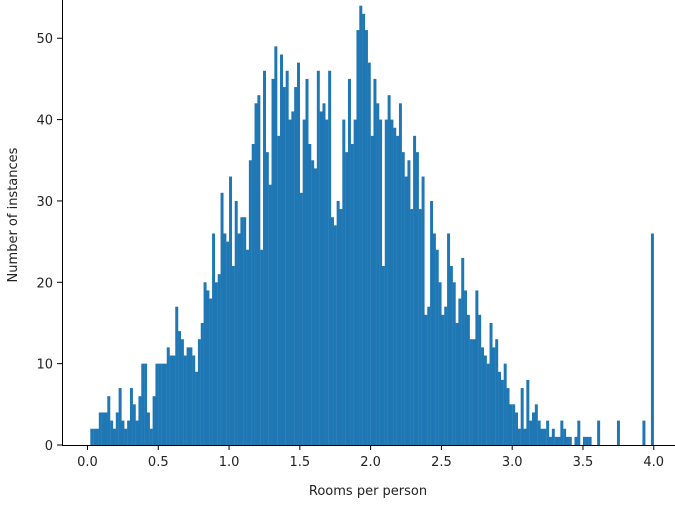  Describe the element at coordinates (87, 462) in the screenshot. I see `x-tick-label: 0.0` at that location.